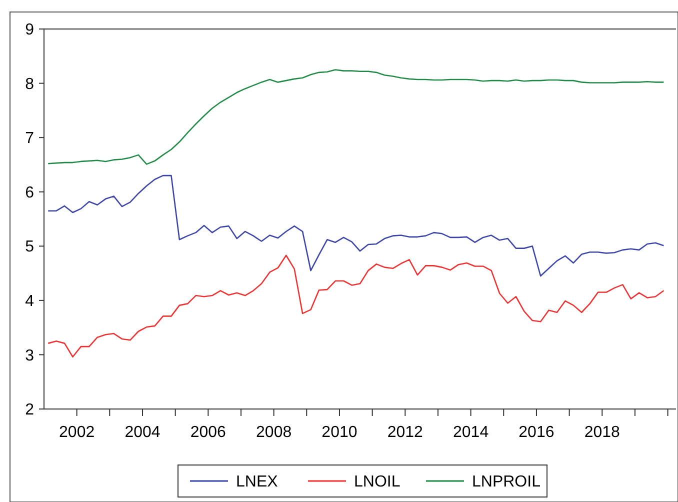 This screenshot has width=678, height=502. Describe the element at coordinates (257, 482) in the screenshot. I see `legend-label: LNEX` at that location.